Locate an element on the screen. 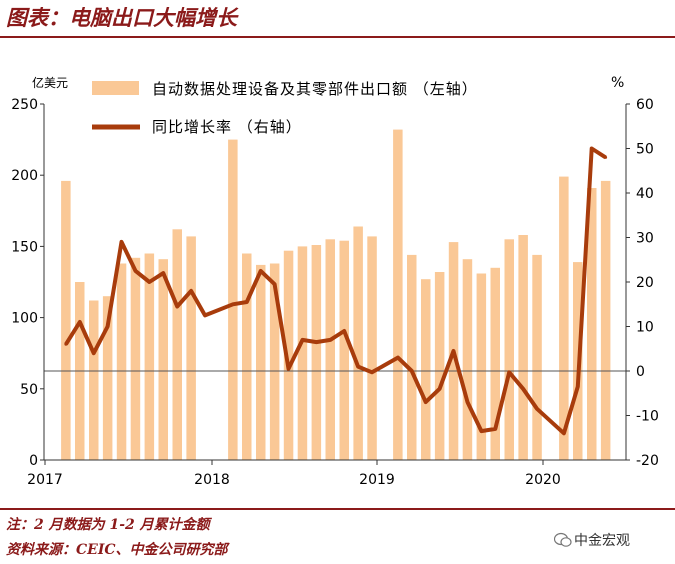  figure-title: 图表：电脑出口大幅增长 is located at coordinates (121, 17).